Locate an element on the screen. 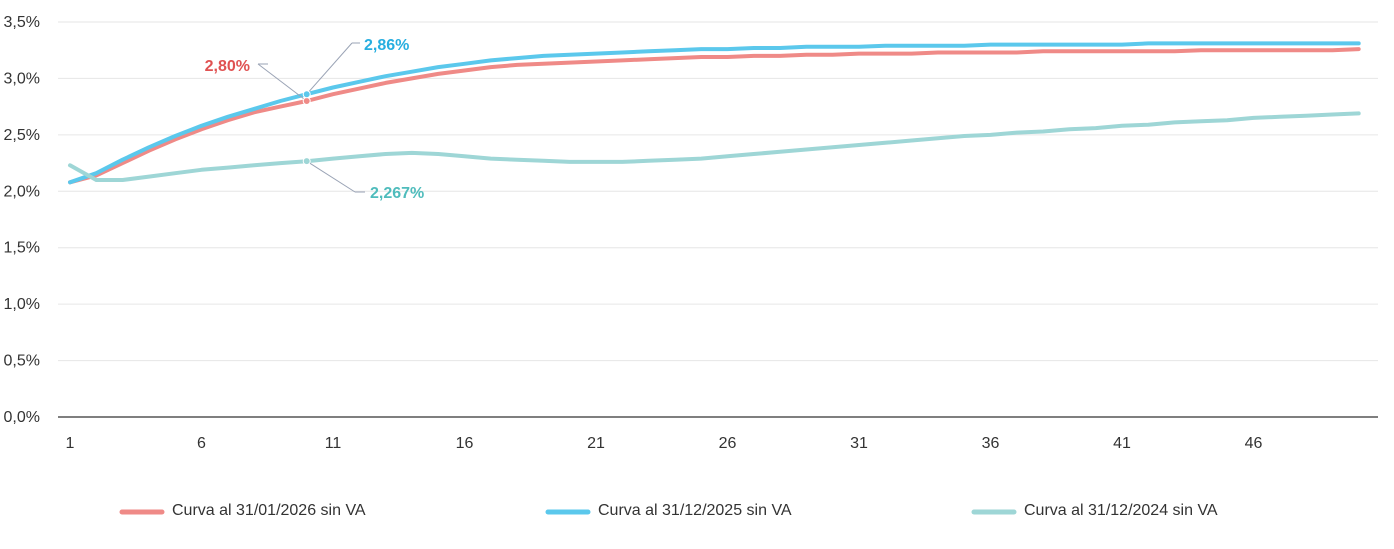  y-tick-label: 0,0% is located at coordinates (22, 417).